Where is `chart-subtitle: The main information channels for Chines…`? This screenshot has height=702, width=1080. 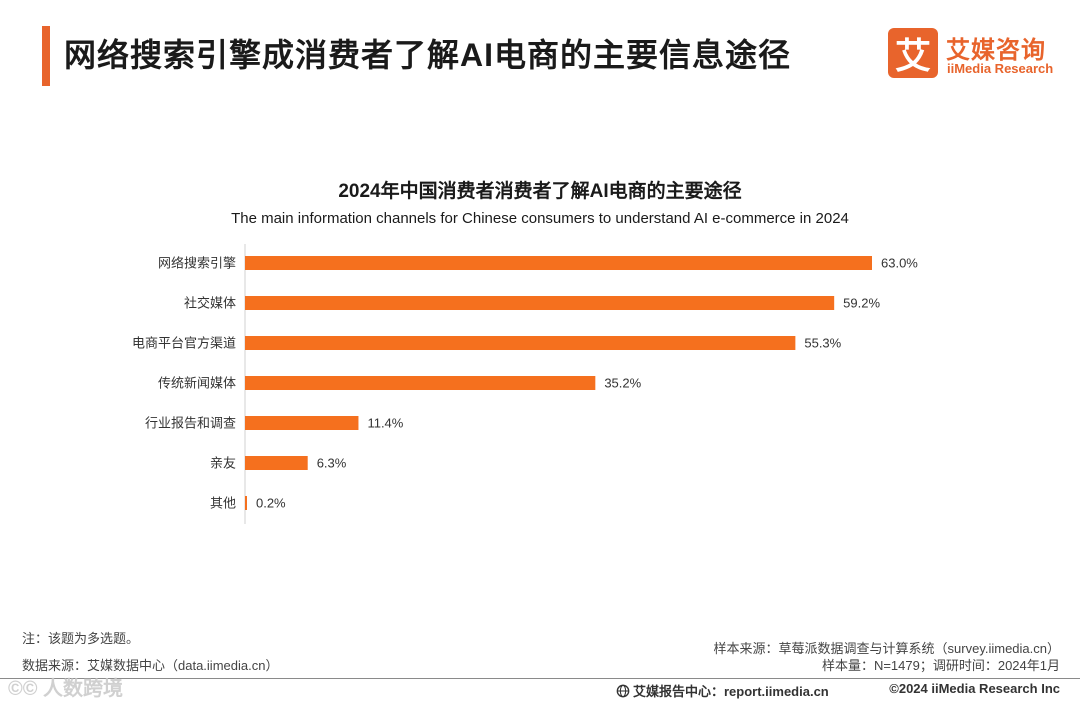 chart-subtitle: The main information channels for Chines… is located at coordinates (540, 218).